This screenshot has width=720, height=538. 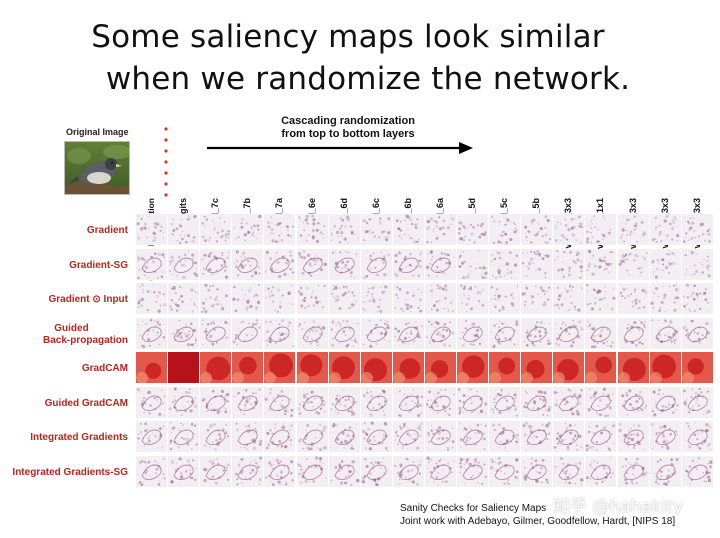 I want to click on column-header-2: mixed_7c, so click(x=216, y=179).